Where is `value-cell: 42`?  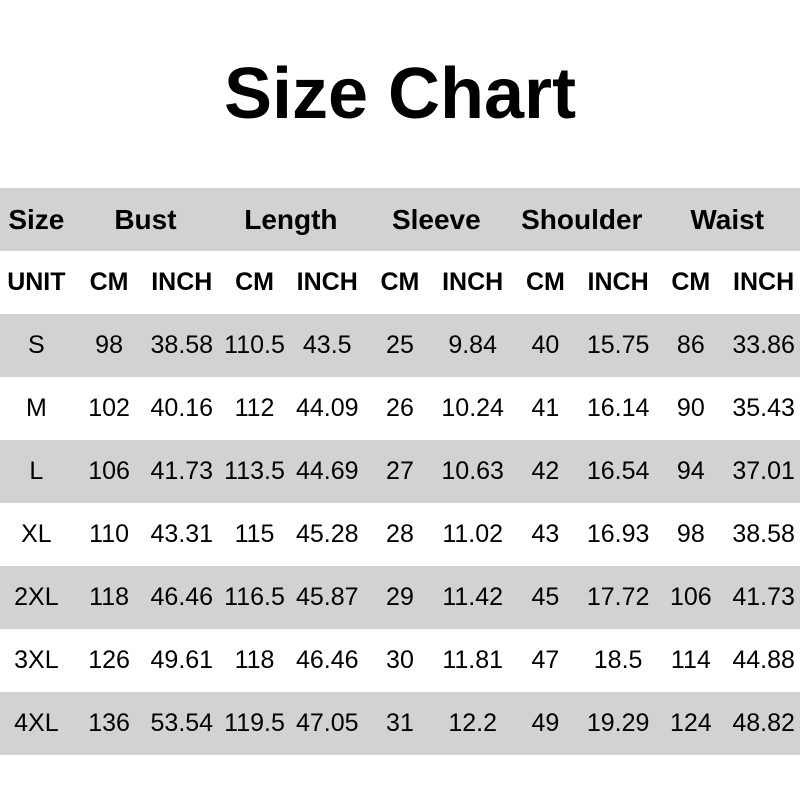
value-cell: 42 is located at coordinates (545, 471).